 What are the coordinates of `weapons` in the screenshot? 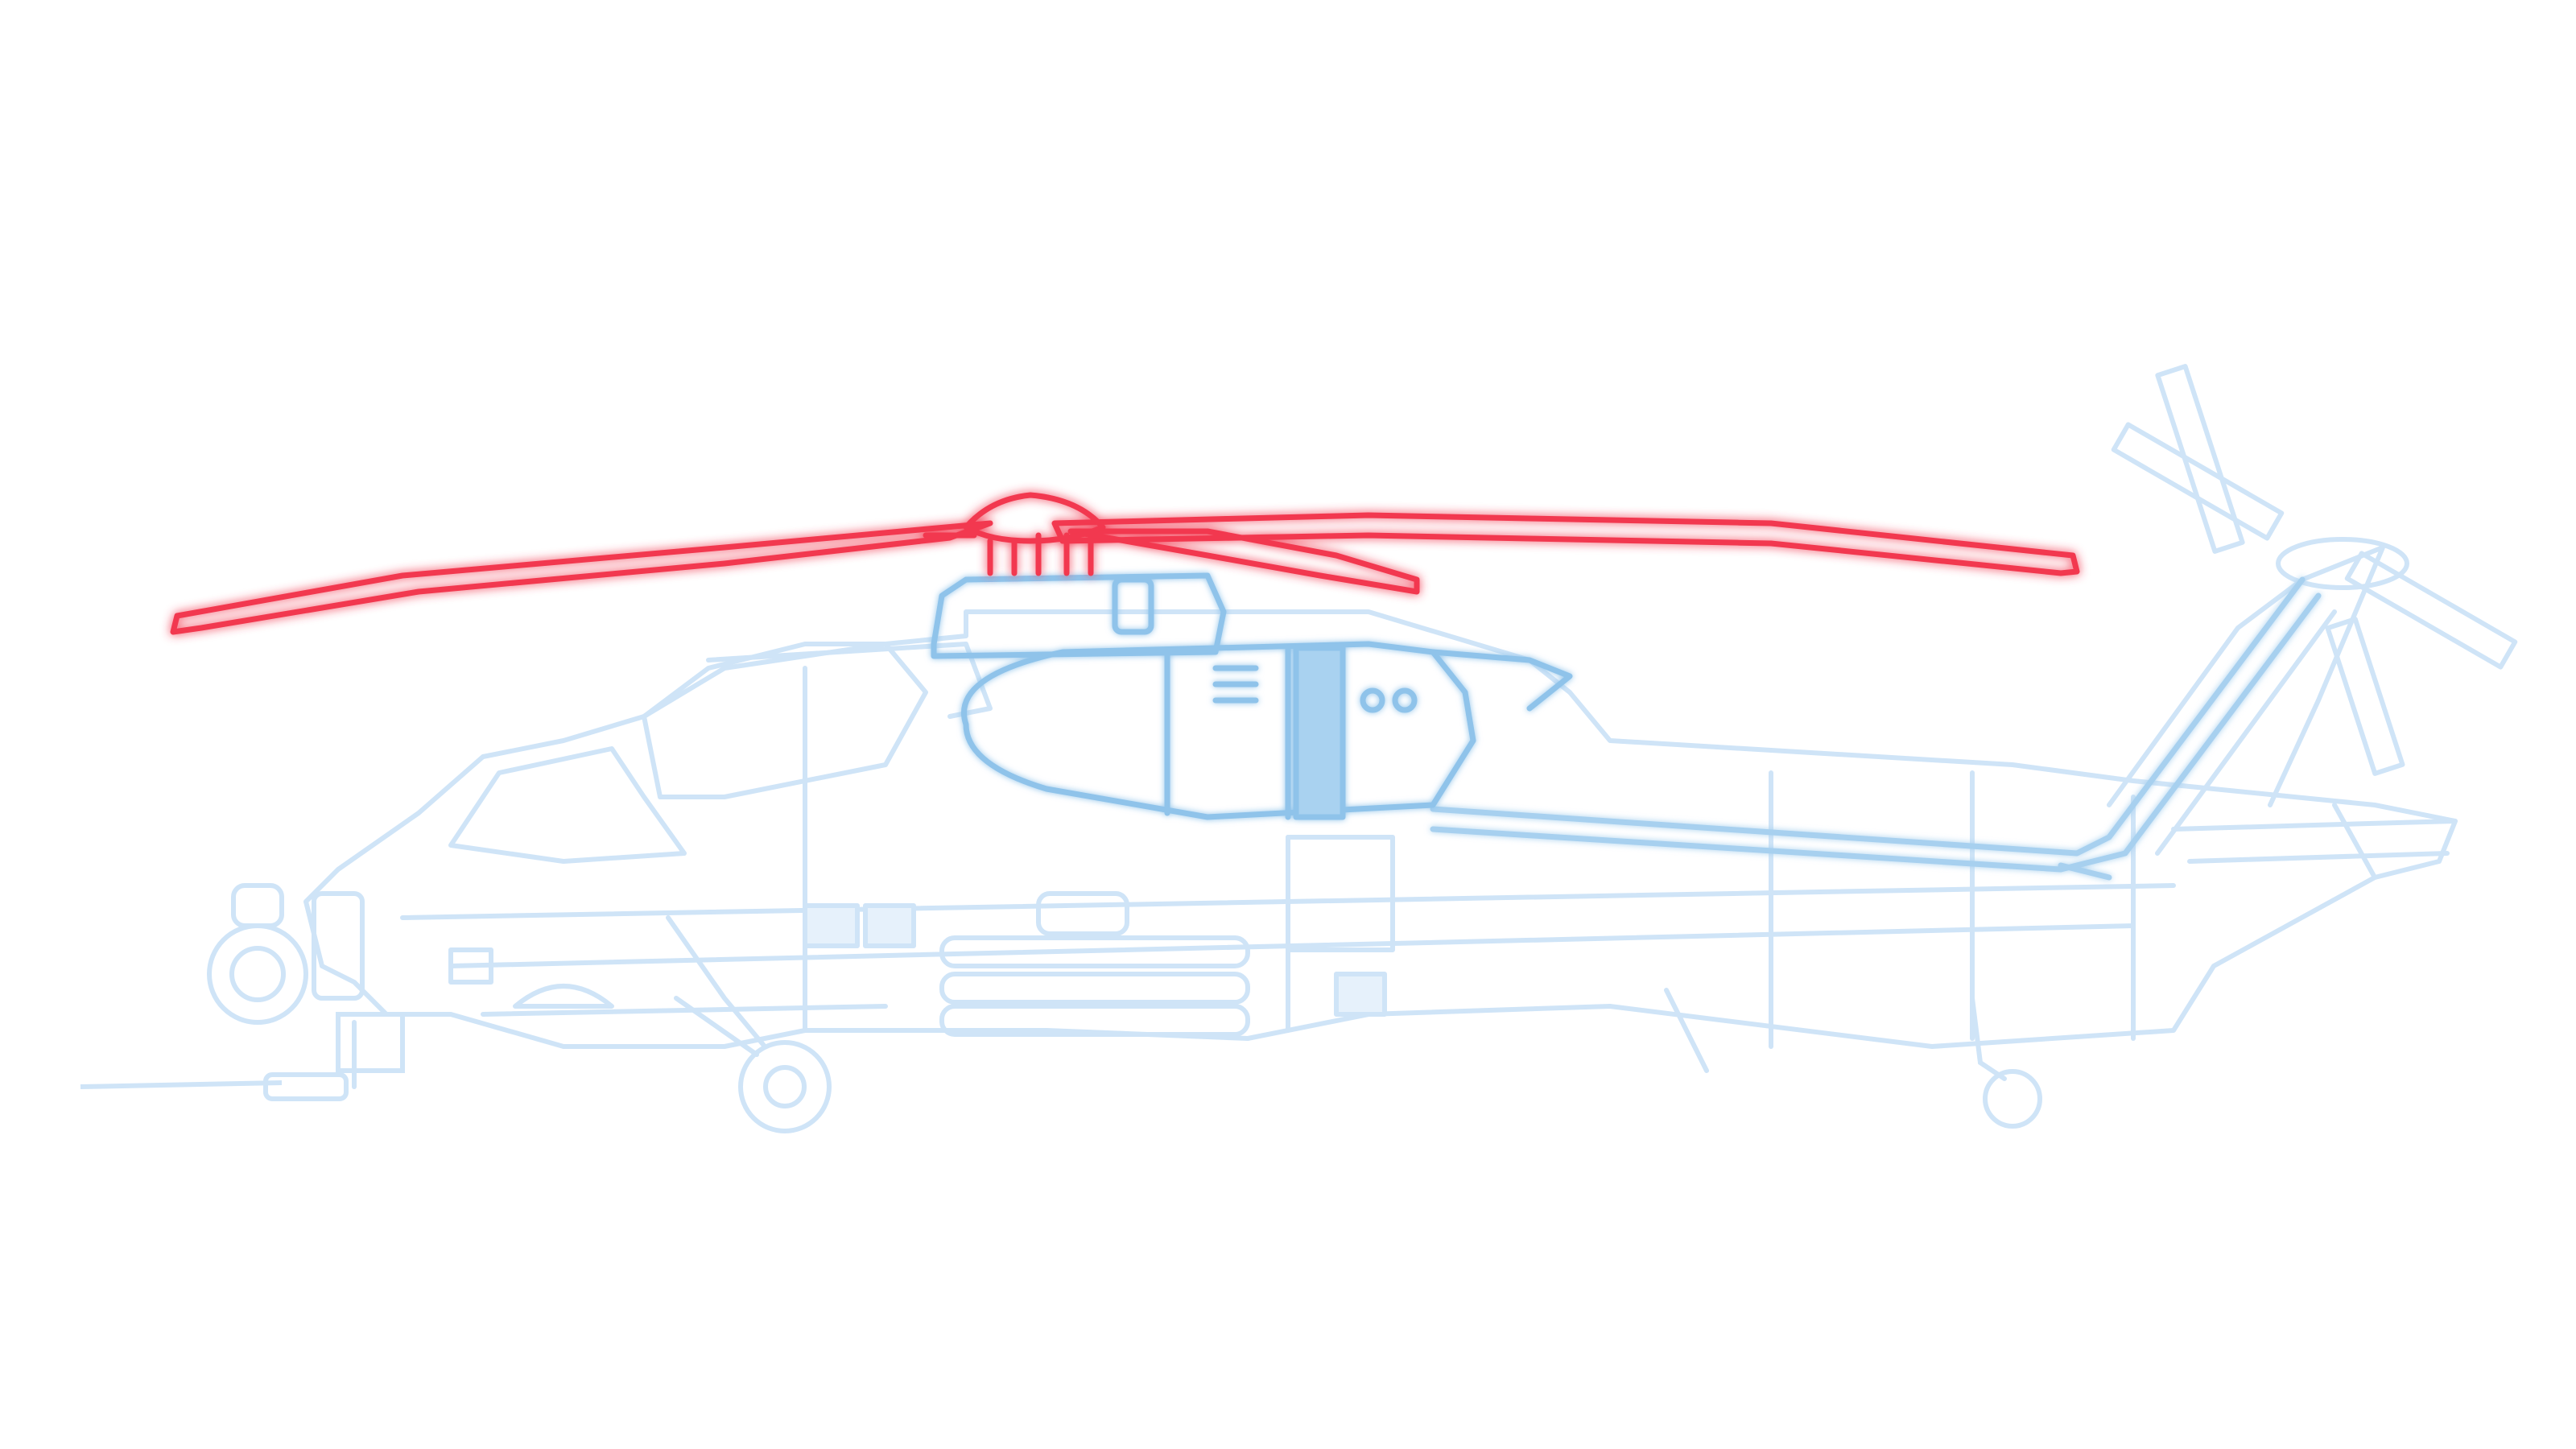 It's located at (665, 996).